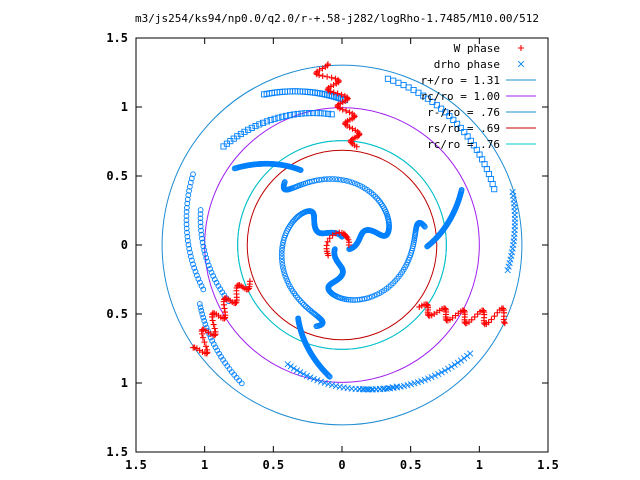 The image size is (640, 480). I want to click on x-tick-label-5: 1, so click(479, 465).